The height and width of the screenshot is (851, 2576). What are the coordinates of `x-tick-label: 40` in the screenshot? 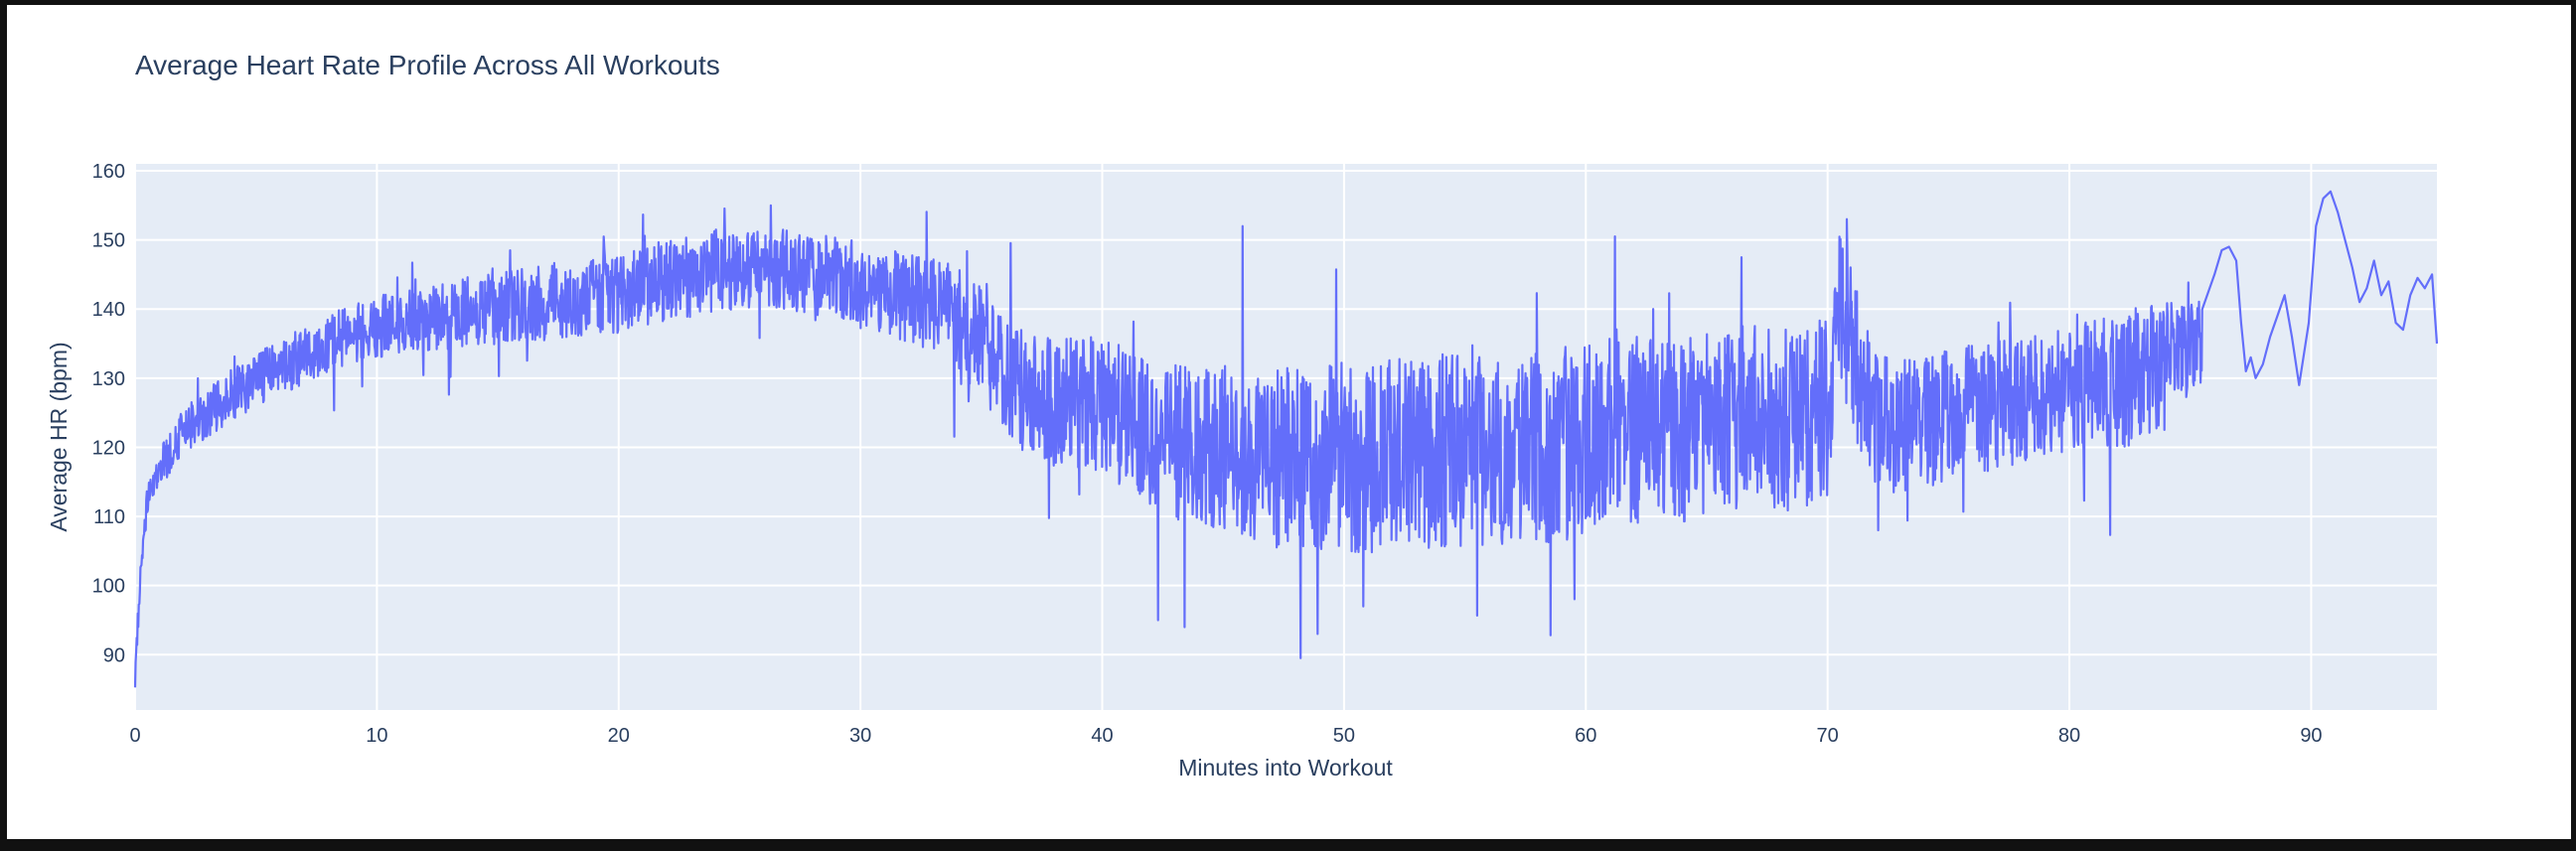 It's located at (1102, 736).